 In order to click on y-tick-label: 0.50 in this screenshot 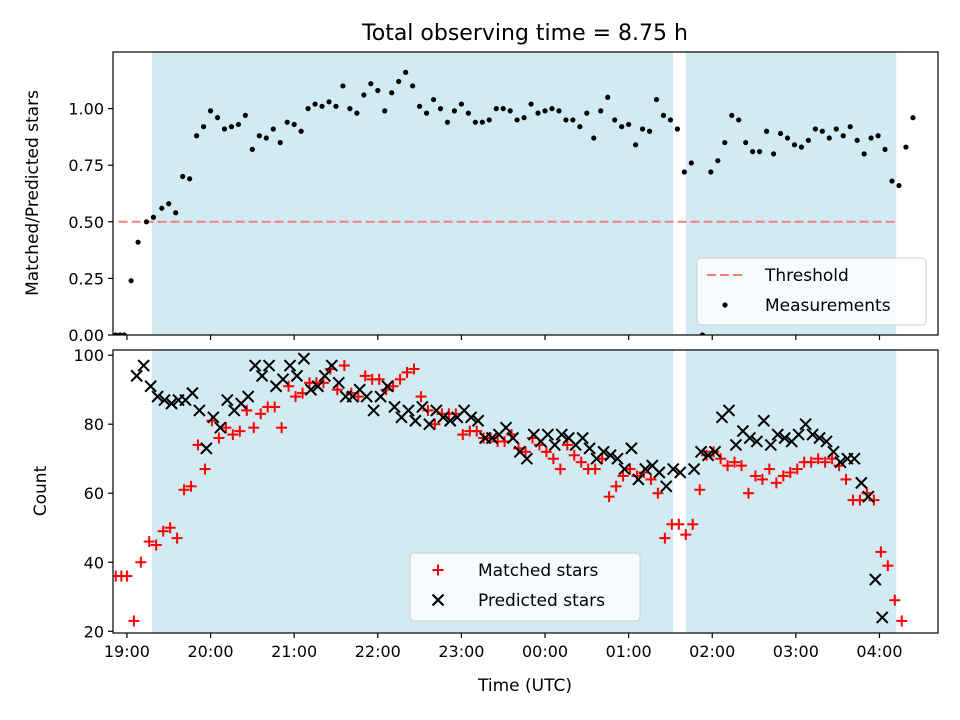, I will do `click(86, 222)`.